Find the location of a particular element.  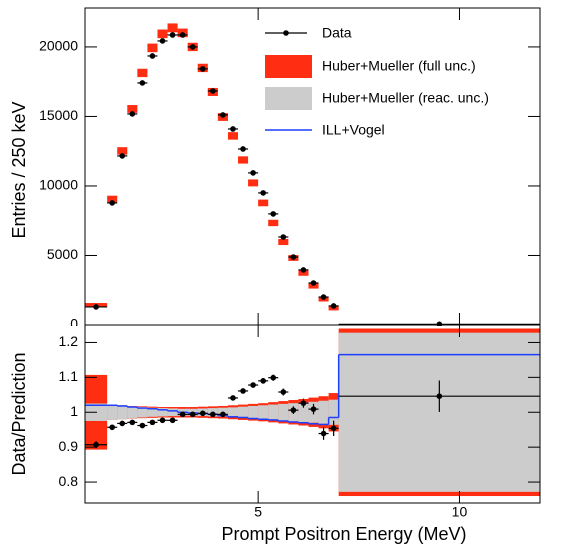

y-tick-label: 5000 is located at coordinates (62, 254).